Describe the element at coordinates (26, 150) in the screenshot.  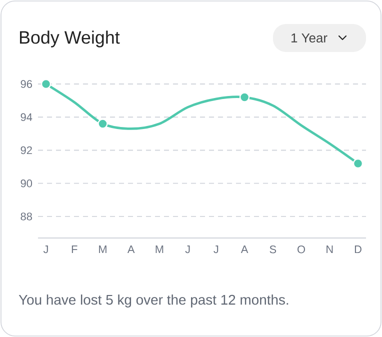
I see `y-tick-label: 92` at that location.